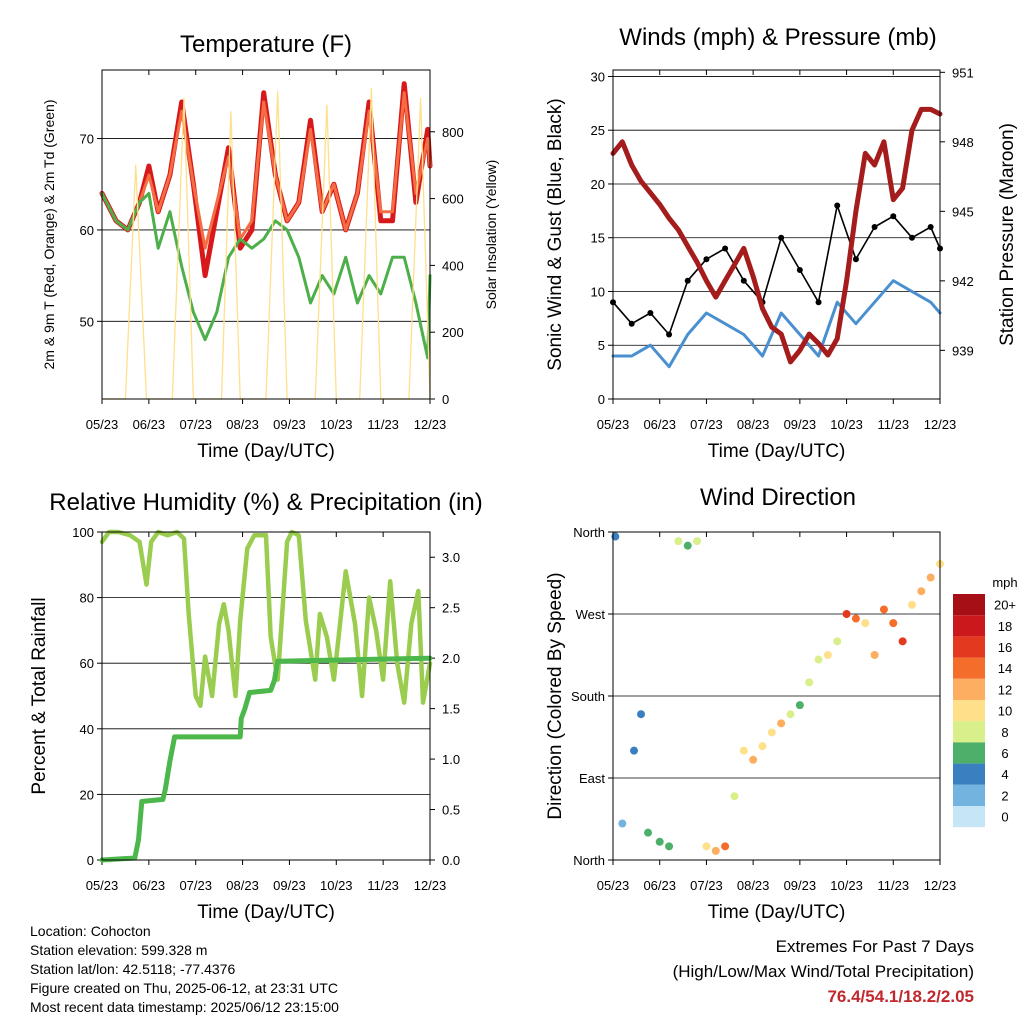  What do you see at coordinates (963, 211) in the screenshot?
I see `y-right-tick-label: 945` at bounding box center [963, 211].